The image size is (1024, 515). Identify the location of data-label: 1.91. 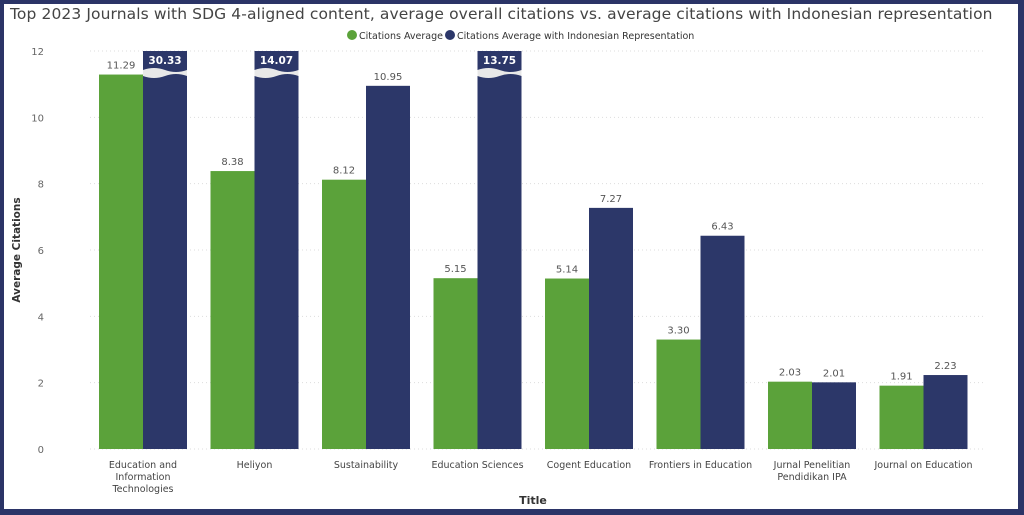
(901, 377).